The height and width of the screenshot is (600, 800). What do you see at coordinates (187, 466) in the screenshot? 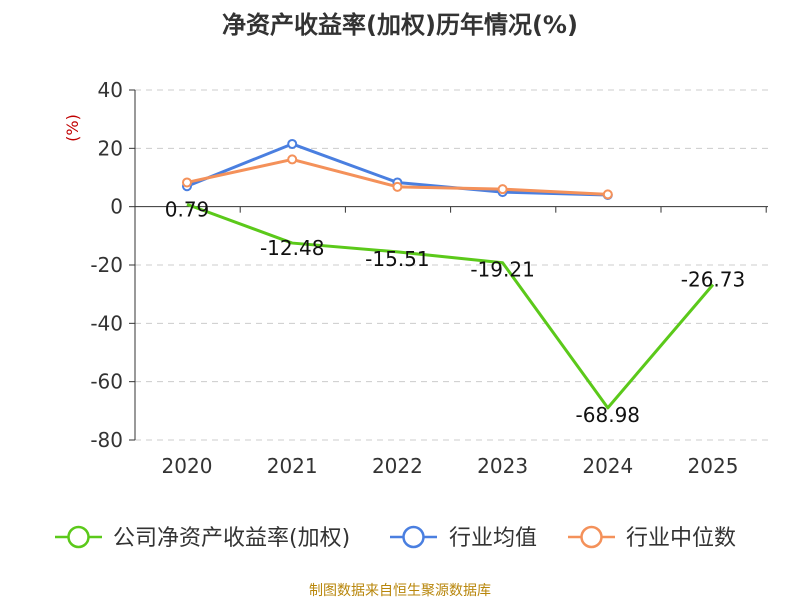
I see `x-tick-label: 2020` at bounding box center [187, 466].